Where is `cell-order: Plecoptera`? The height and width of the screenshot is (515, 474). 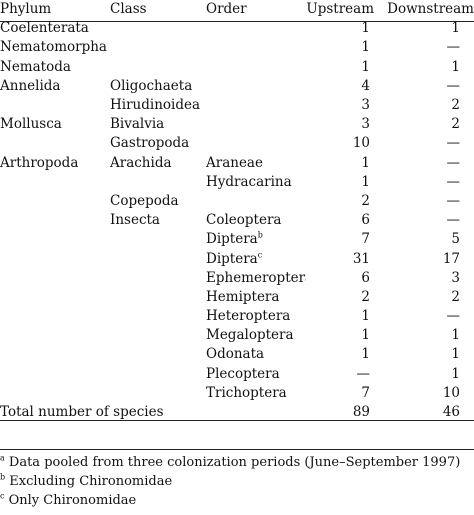
cell-order: Plecoptera is located at coordinates (256, 374).